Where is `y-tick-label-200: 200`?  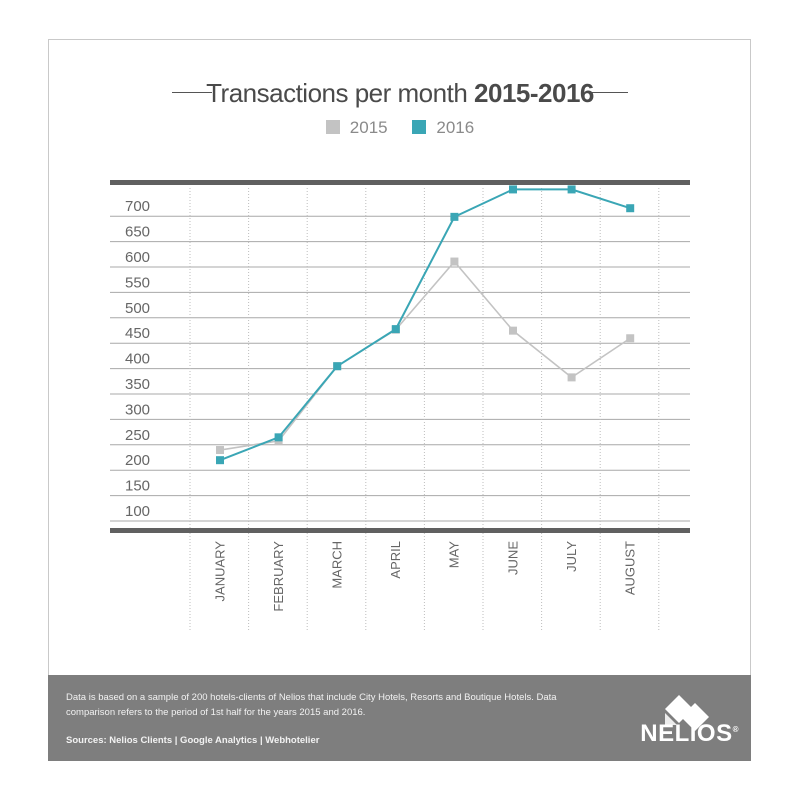
y-tick-label-200: 200 is located at coordinates (137, 460).